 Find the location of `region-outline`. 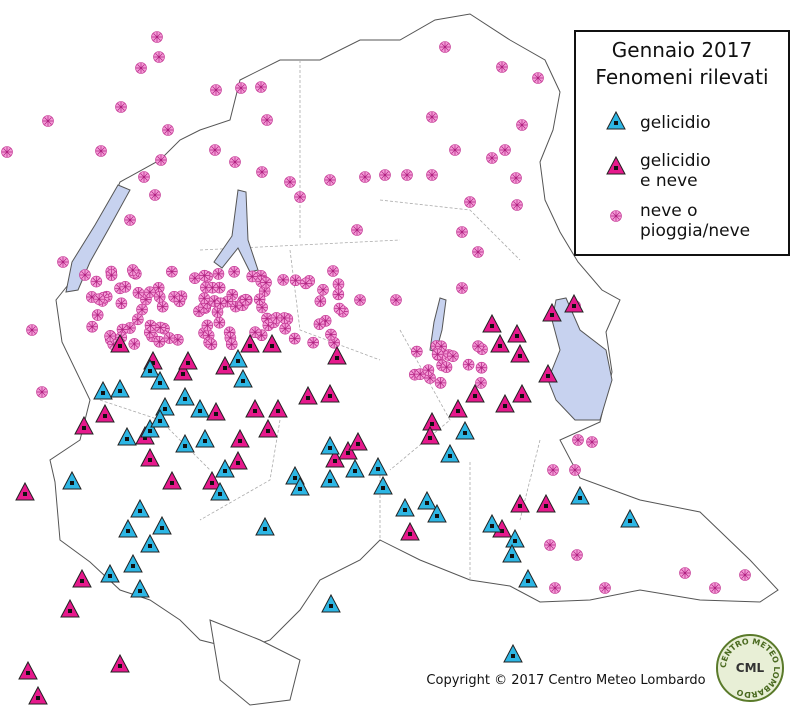

region-outline is located at coordinates (255, 662).